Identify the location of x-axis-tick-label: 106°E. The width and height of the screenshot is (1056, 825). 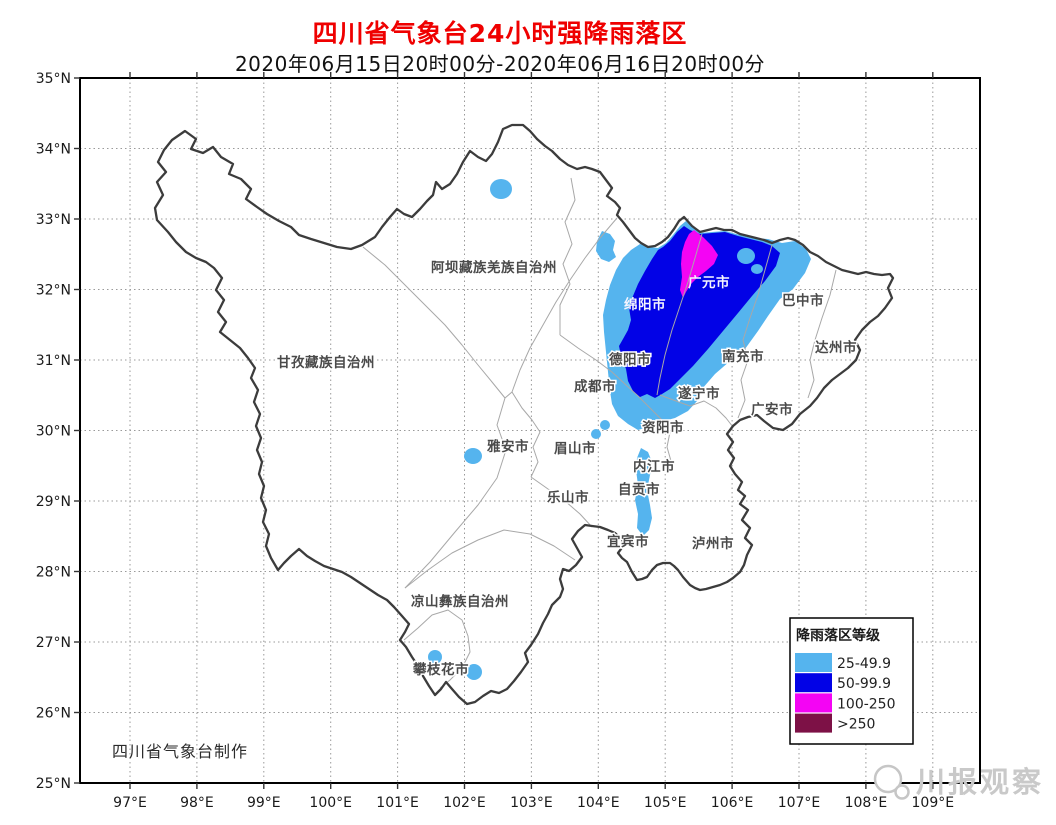
(732, 803).